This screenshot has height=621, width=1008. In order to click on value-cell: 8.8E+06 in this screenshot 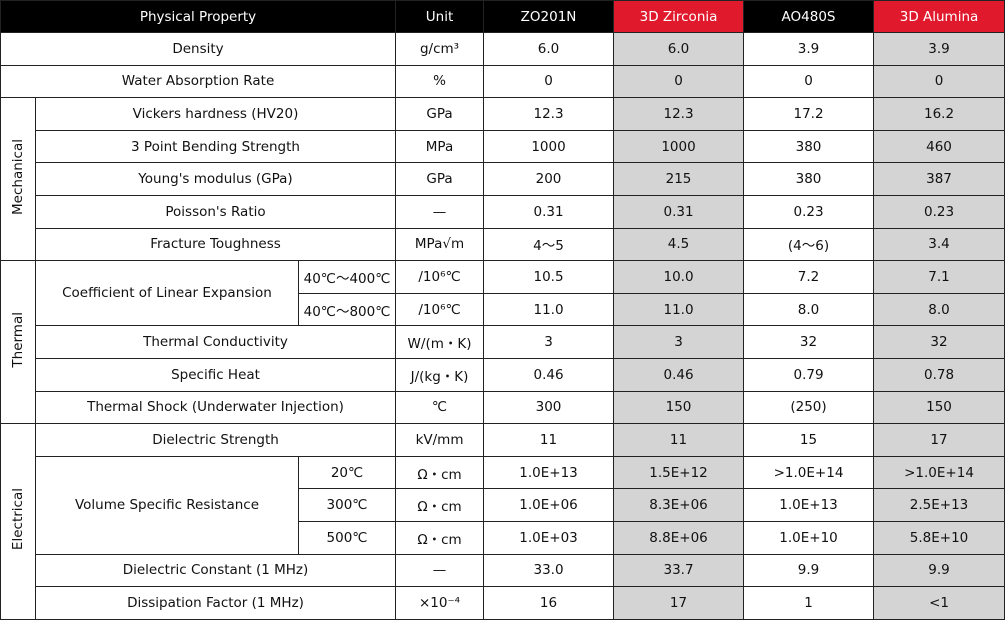, I will do `click(679, 537)`.